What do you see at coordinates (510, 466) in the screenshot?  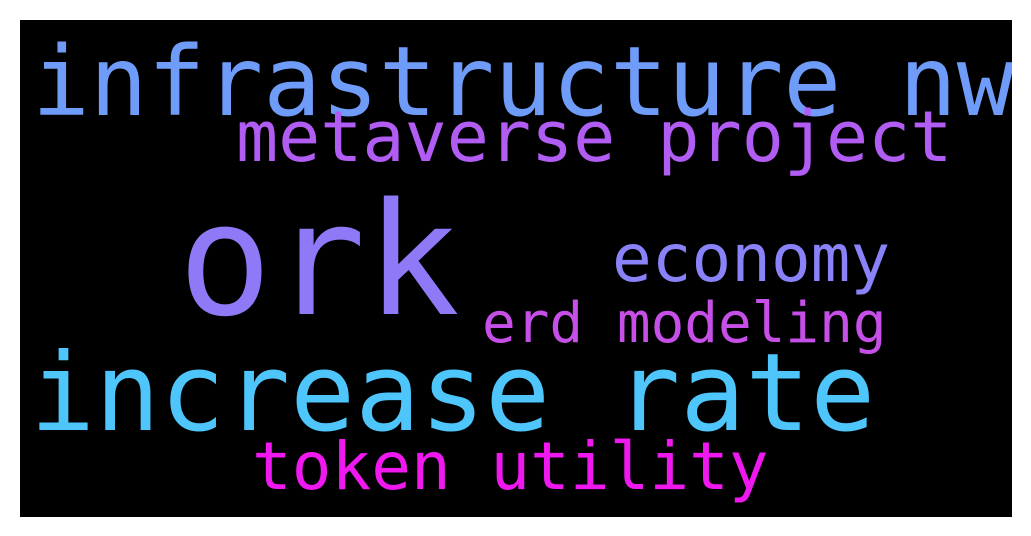 I see `word-token-utility: token utility` at bounding box center [510, 466].